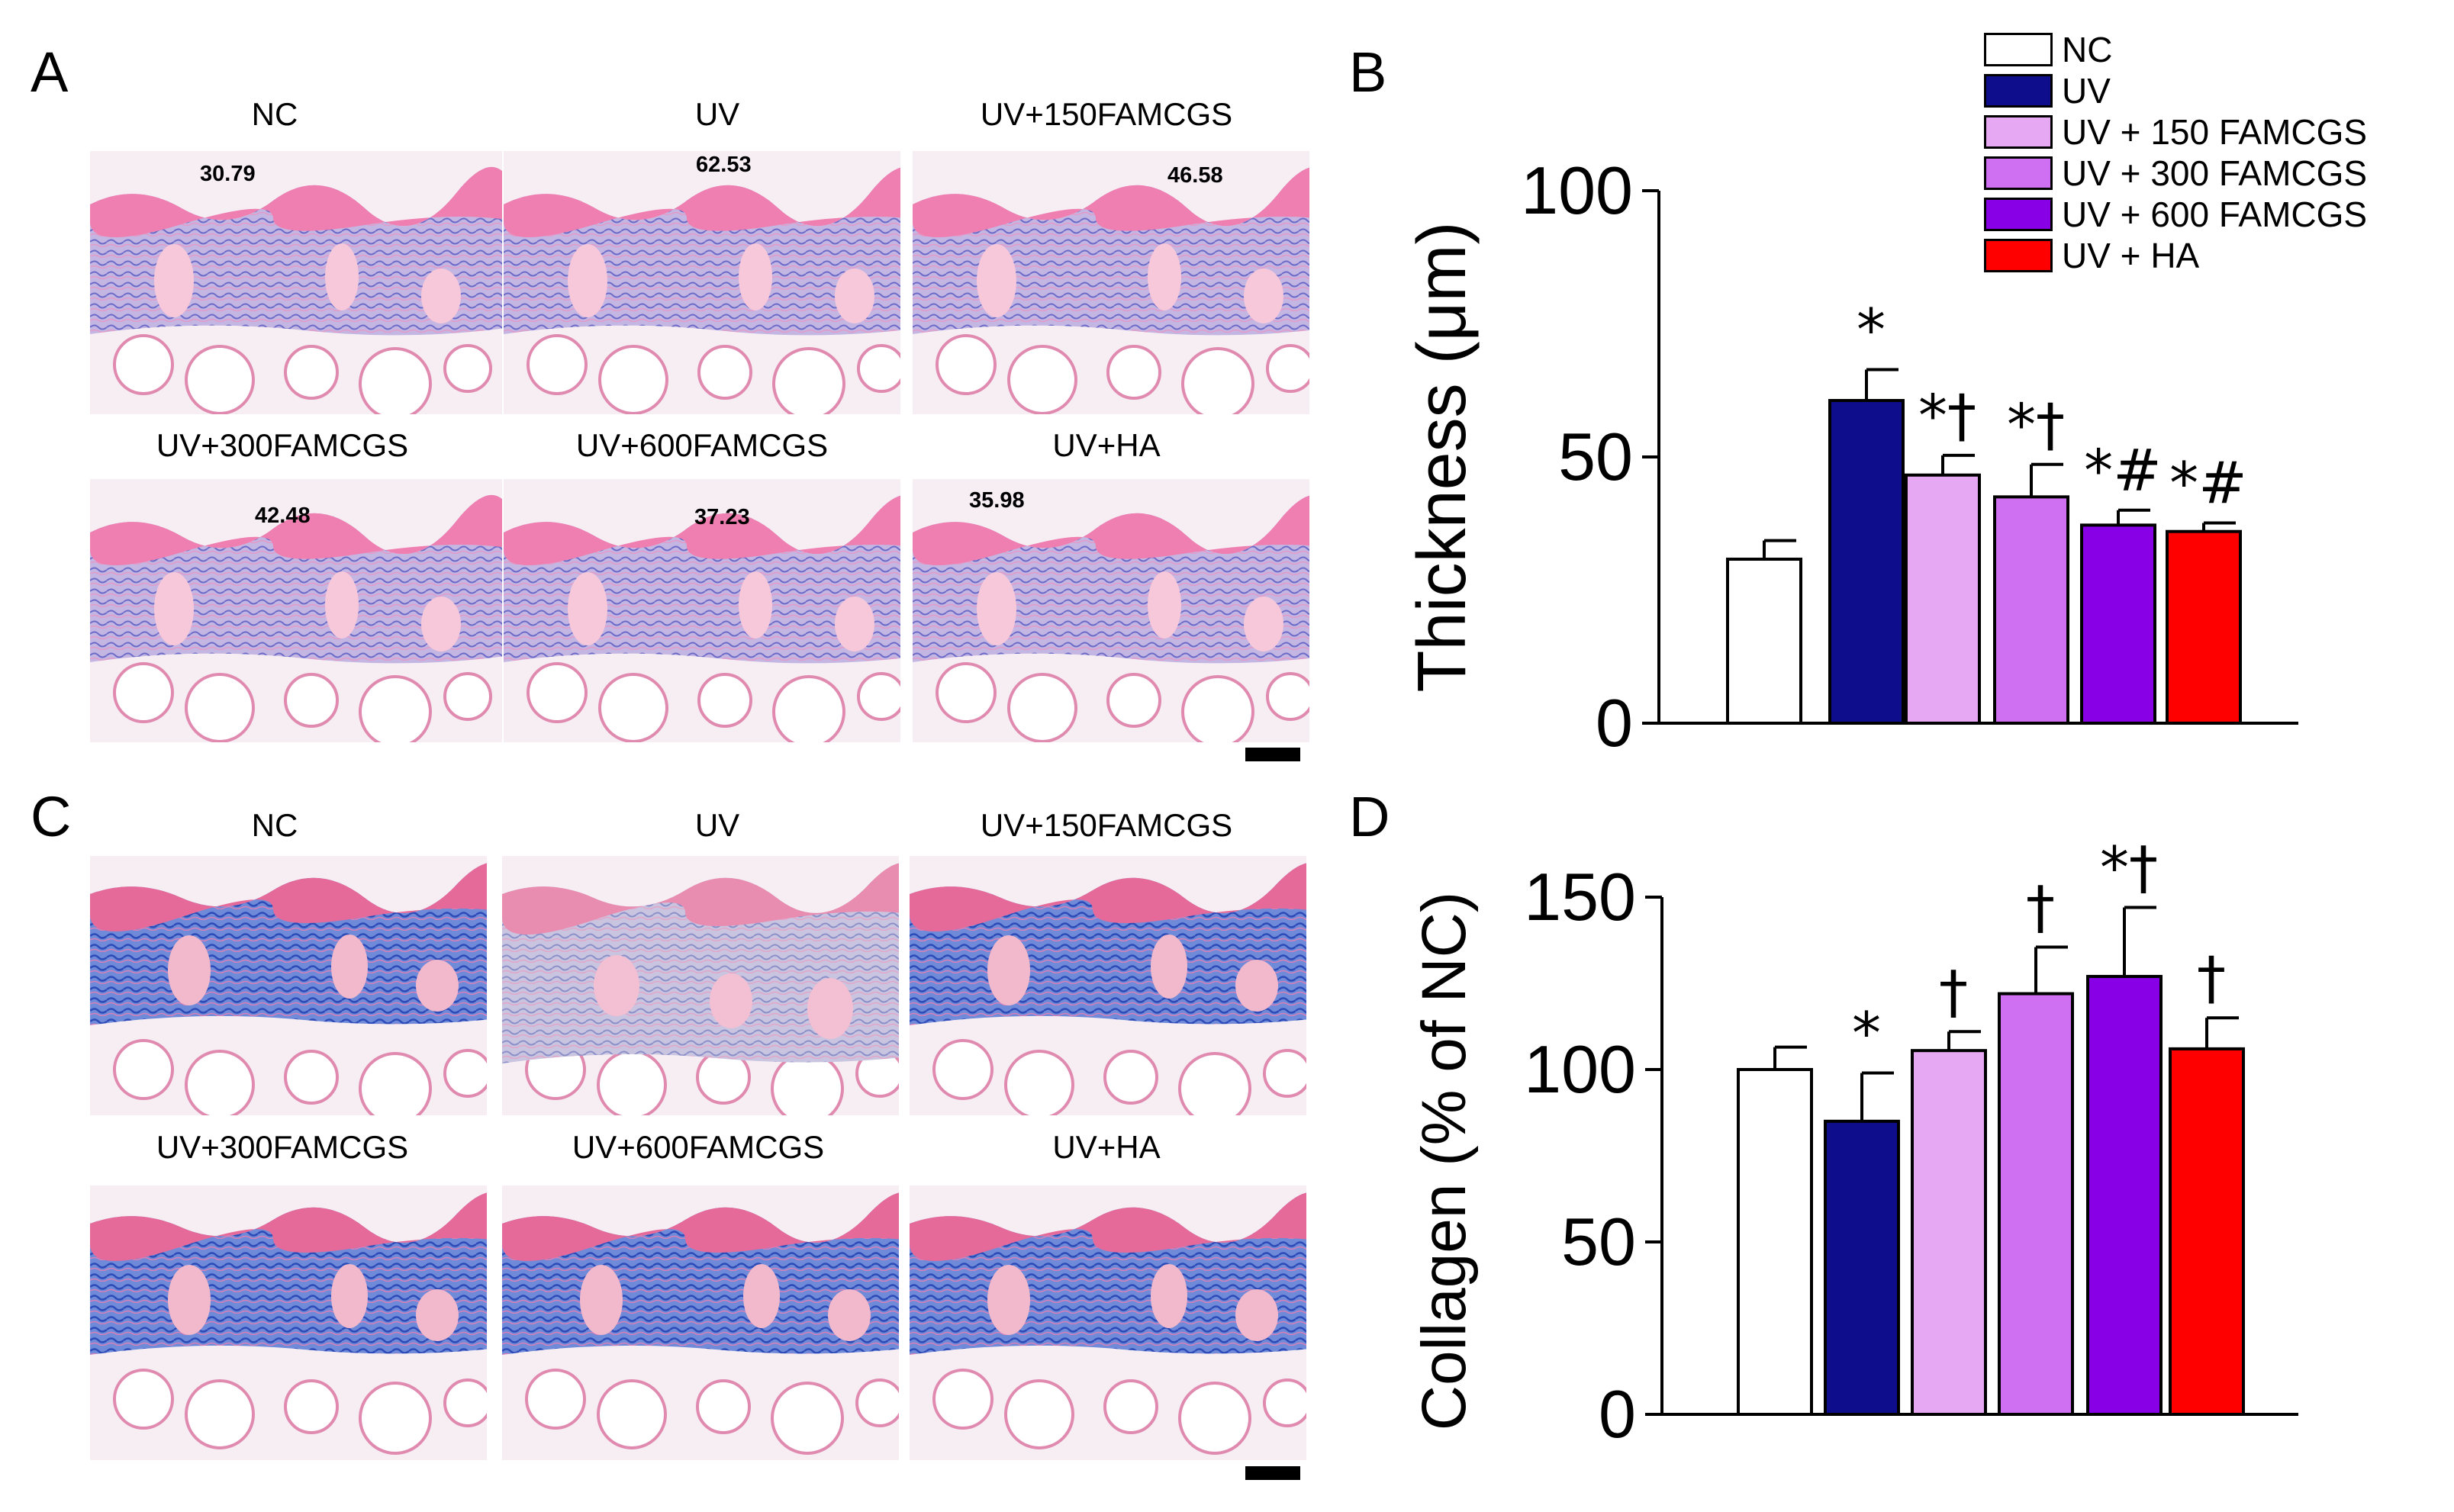  I want to click on legend-label: NC, so click(2087, 49).